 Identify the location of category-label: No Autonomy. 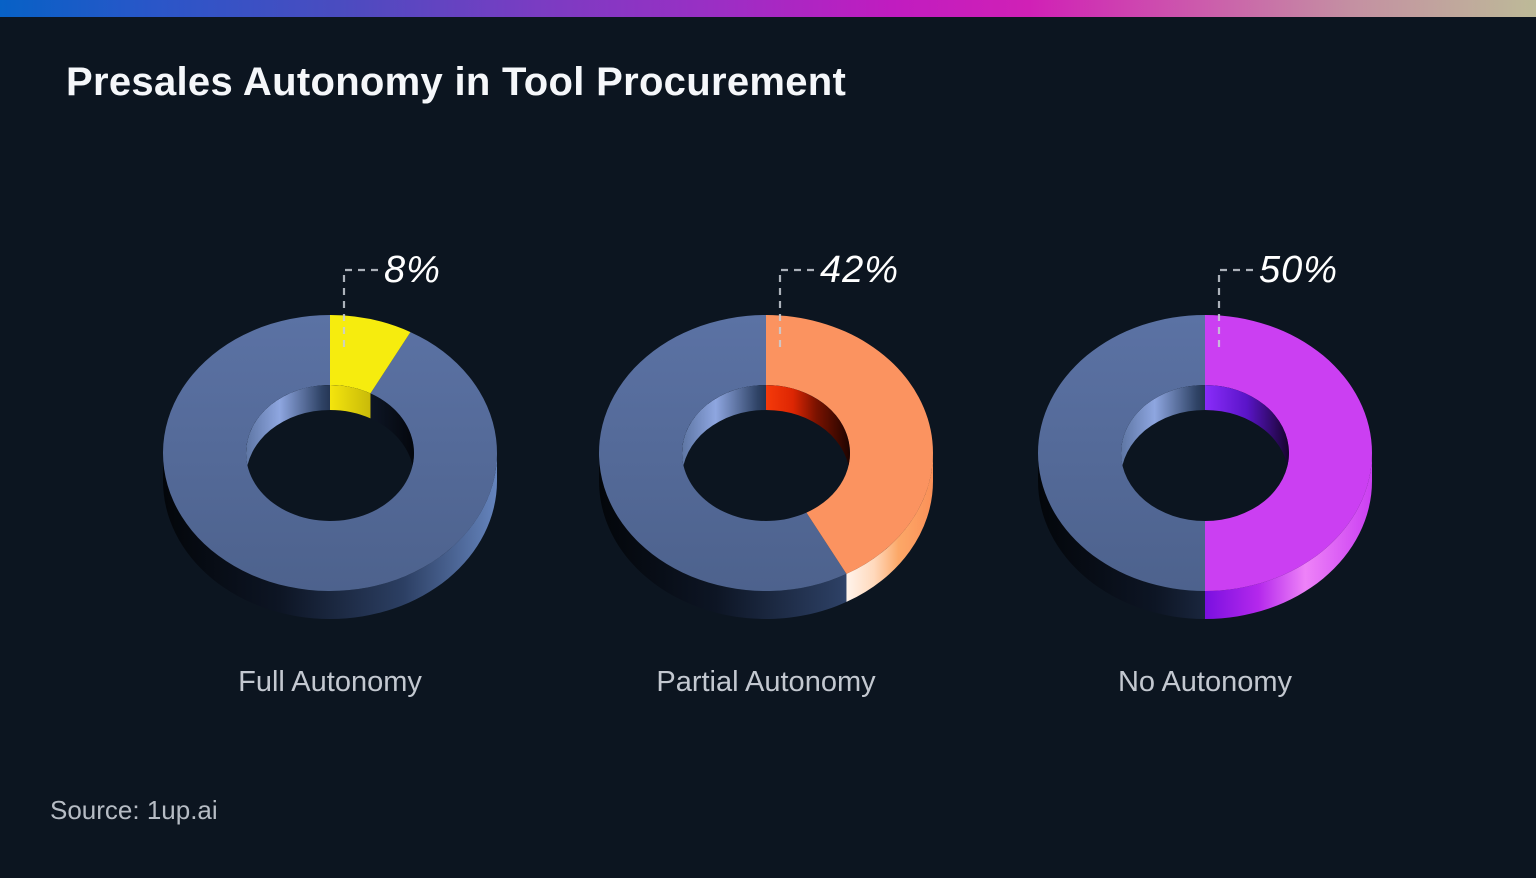
(1205, 682).